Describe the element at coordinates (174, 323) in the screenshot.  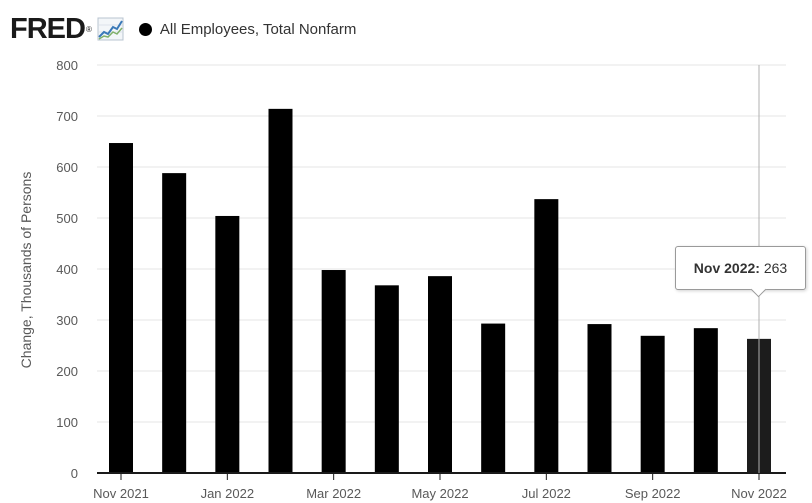
I see `bar-dec-2021` at that location.